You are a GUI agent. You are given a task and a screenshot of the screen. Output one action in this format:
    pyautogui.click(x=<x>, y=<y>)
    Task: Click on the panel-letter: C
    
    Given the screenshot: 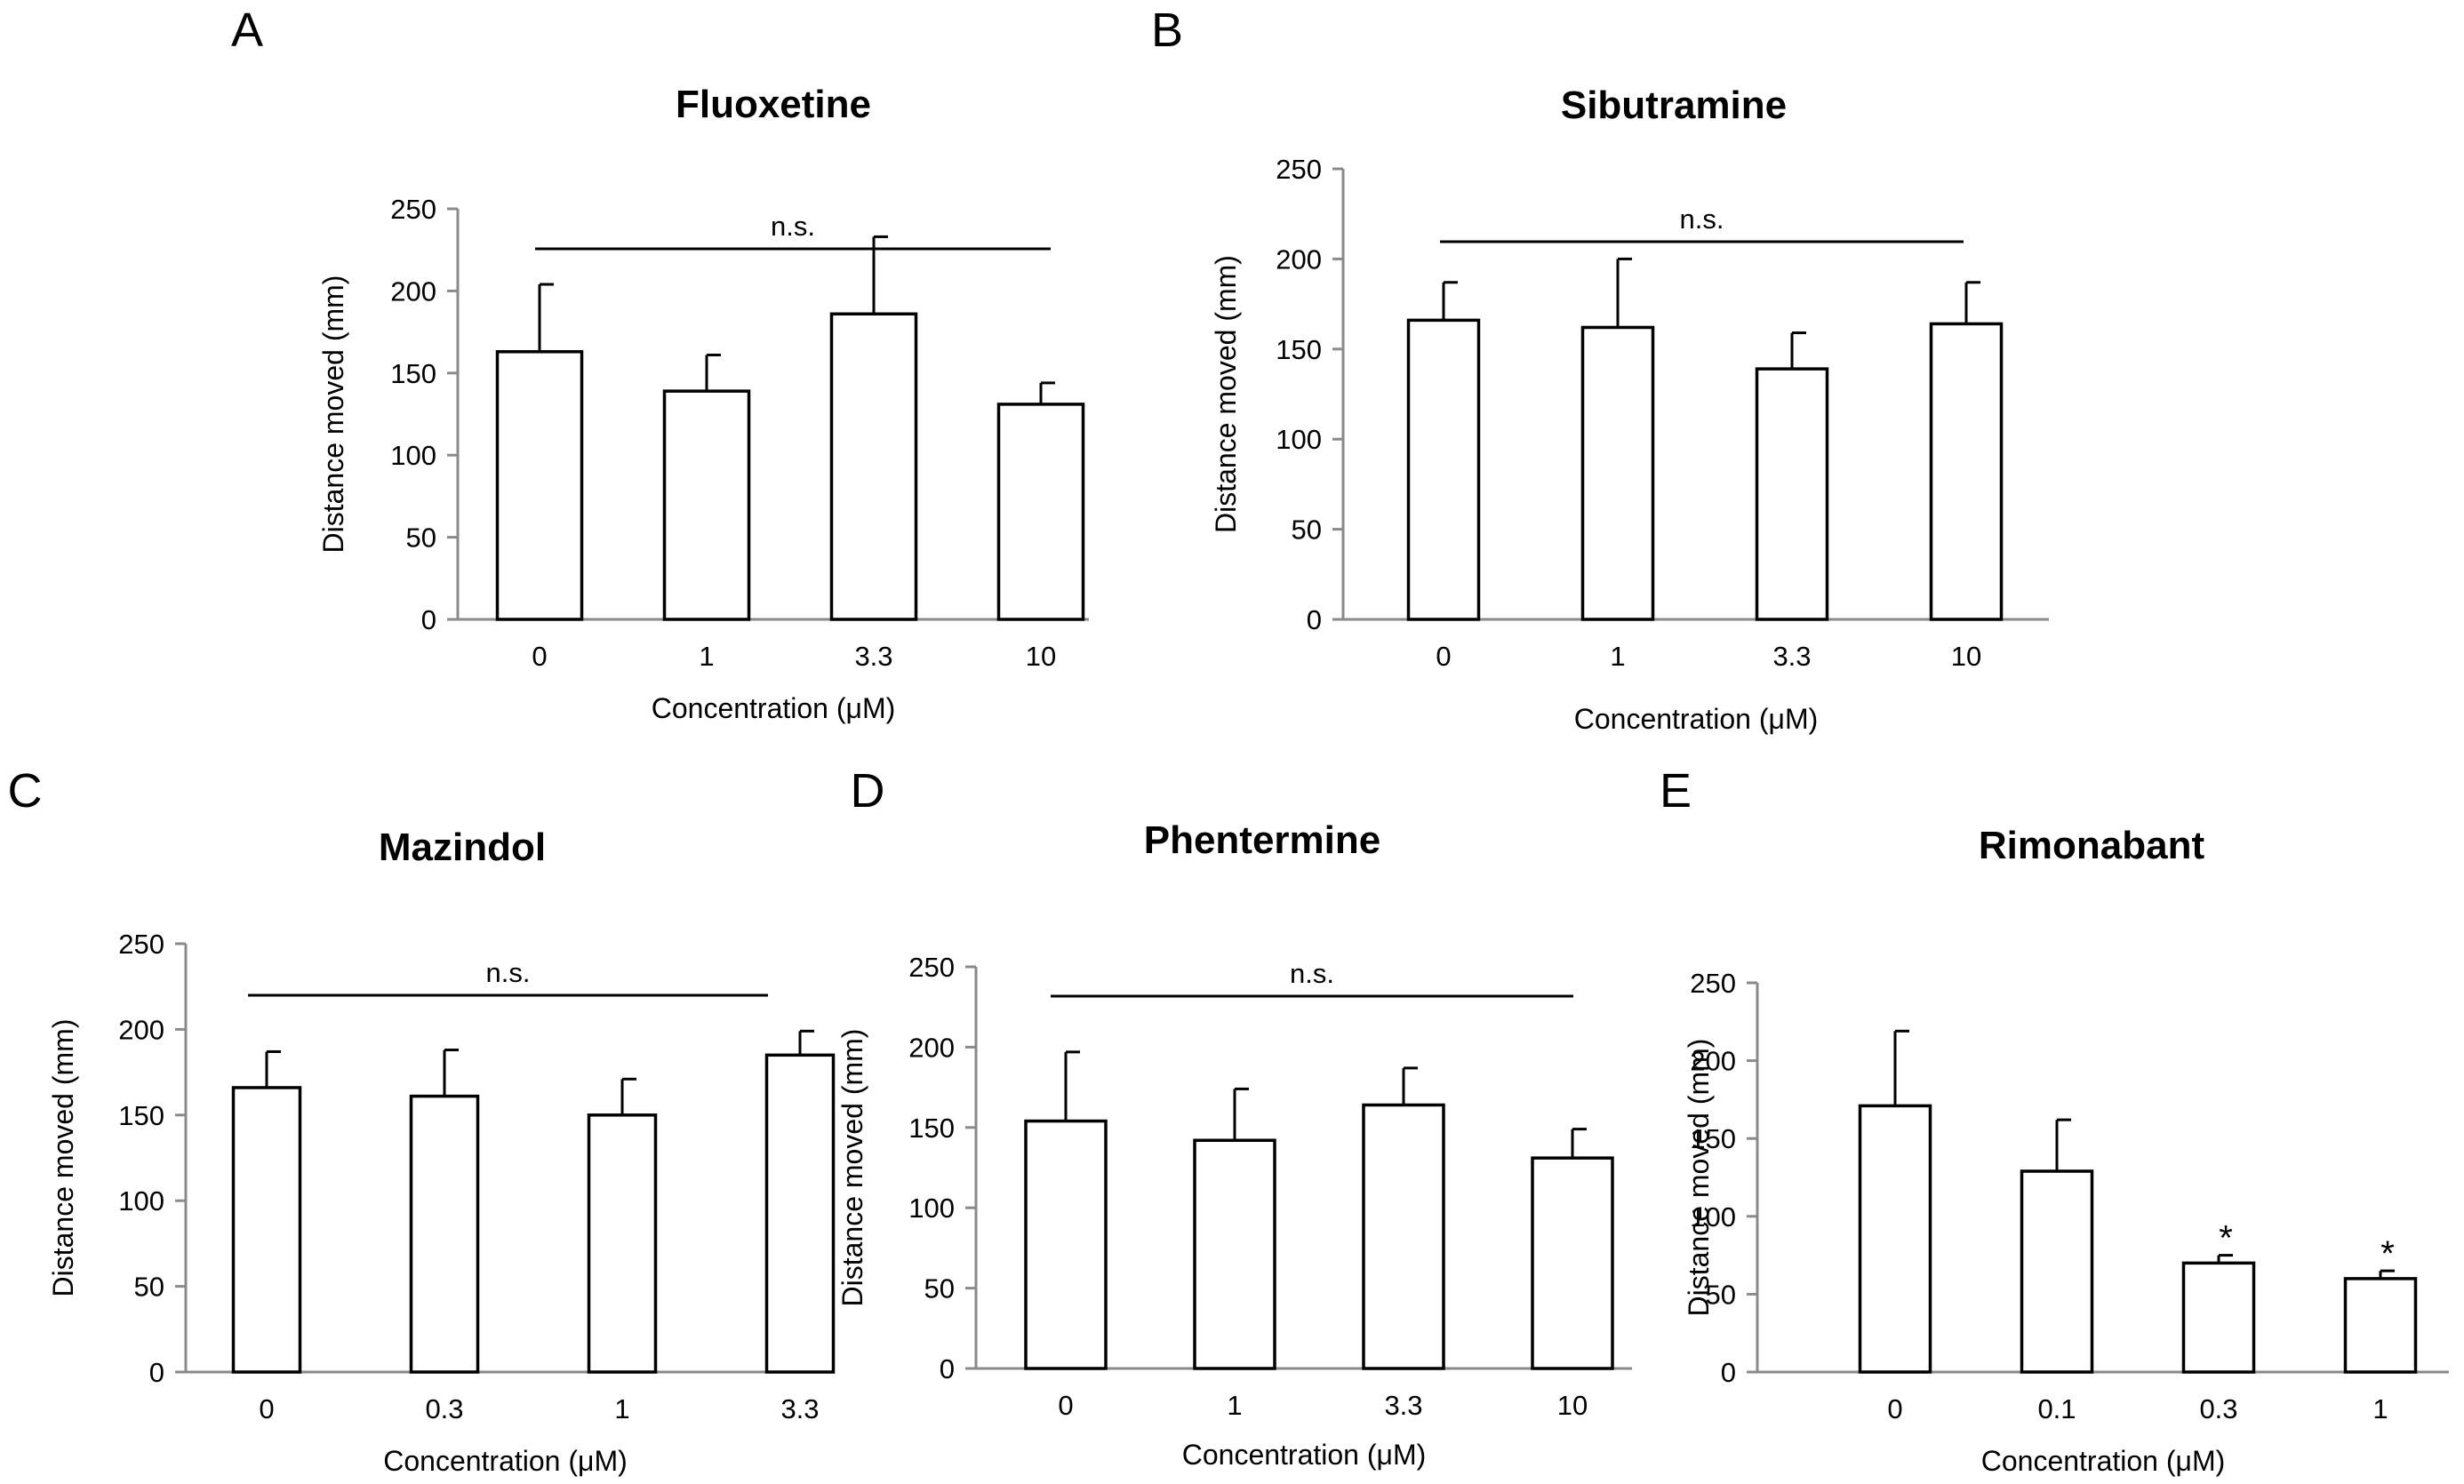 What is the action you would take?
    pyautogui.click(x=25, y=791)
    